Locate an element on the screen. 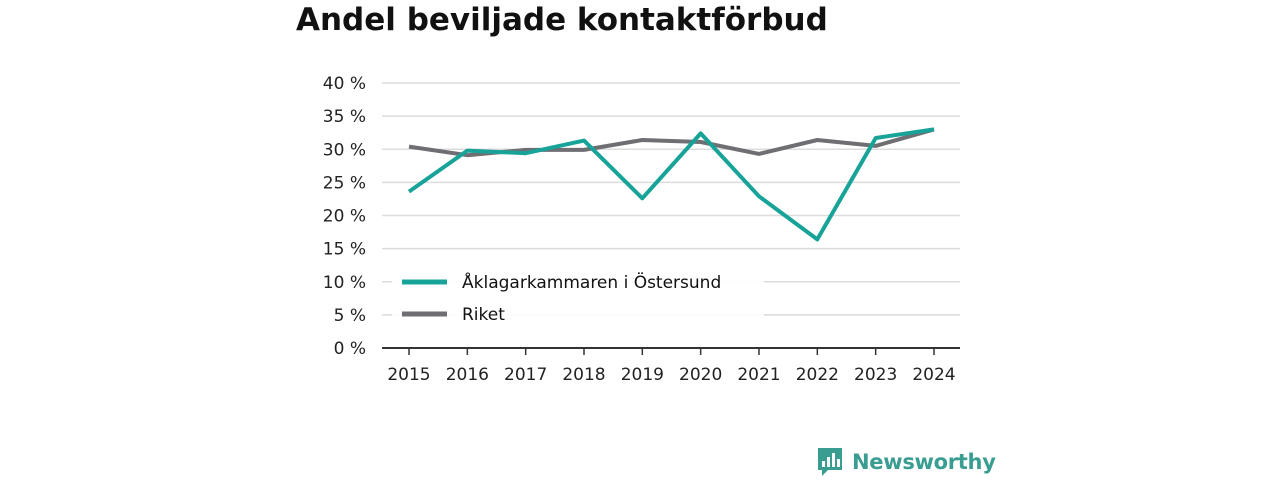 This screenshot has height=480, width=1280. brand-logo: Newsworthy is located at coordinates (906, 462).